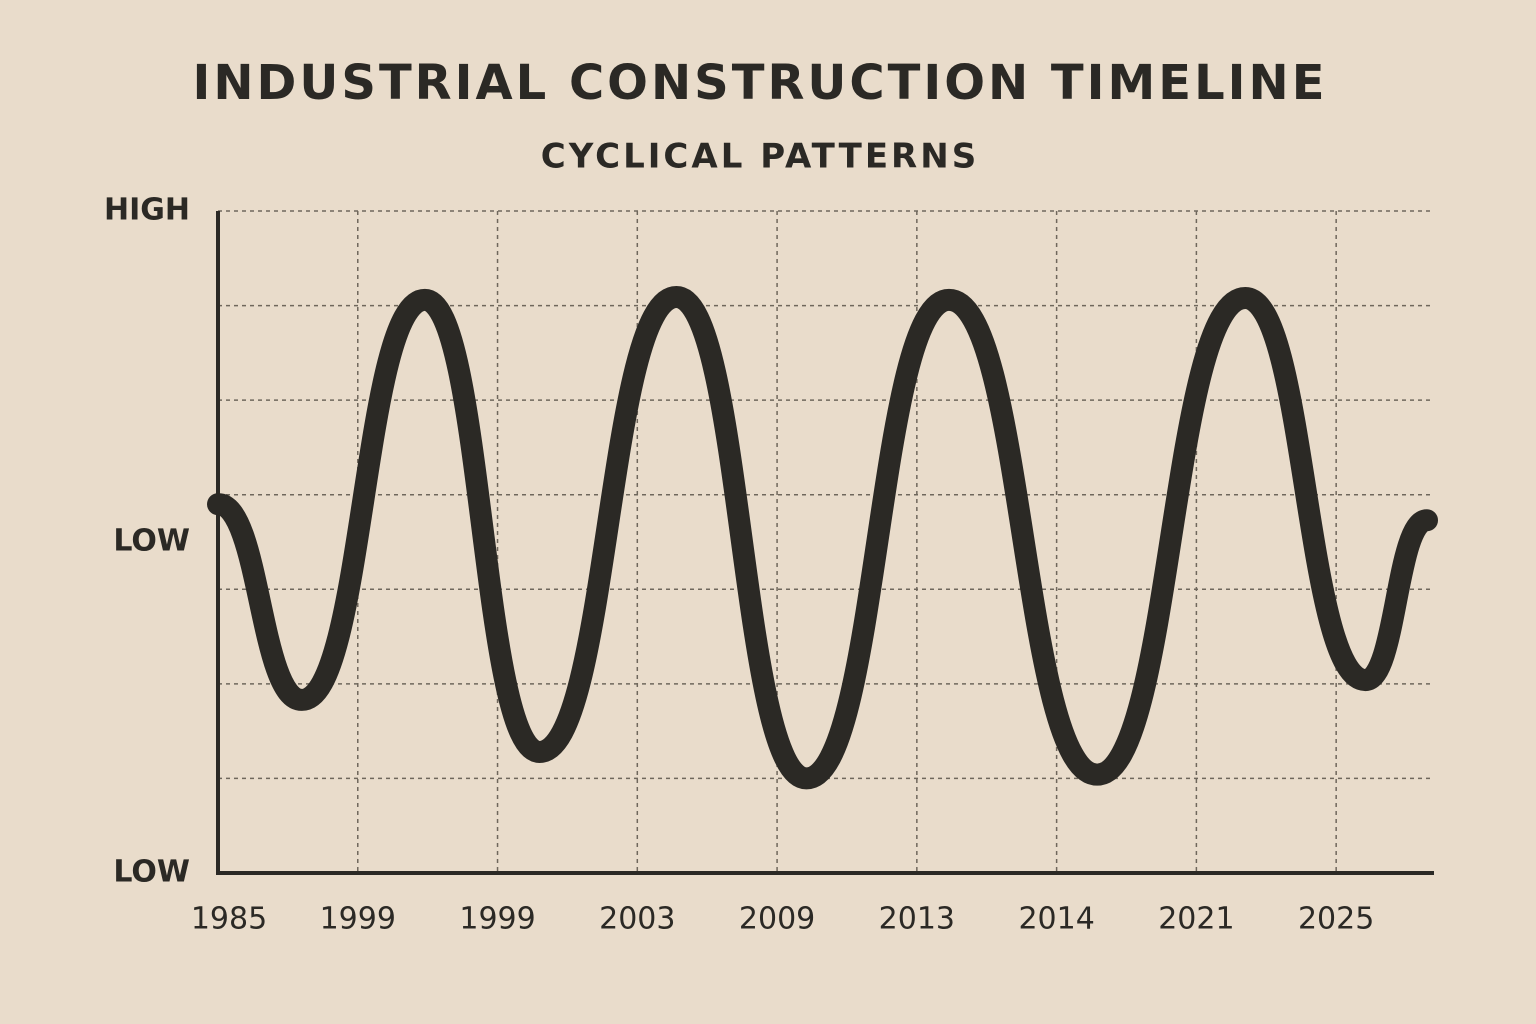 The width and height of the screenshot is (1536, 1024). Describe the element at coordinates (147, 210) in the screenshot. I see `y-tick-label: HIGH` at that location.